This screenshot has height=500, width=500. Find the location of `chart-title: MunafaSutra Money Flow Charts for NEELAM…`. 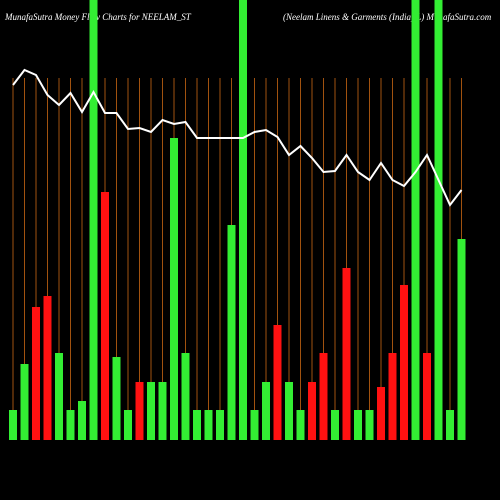

chart-title: MunafaSutra Money Flow Charts for NEELAM… is located at coordinates (98, 17).